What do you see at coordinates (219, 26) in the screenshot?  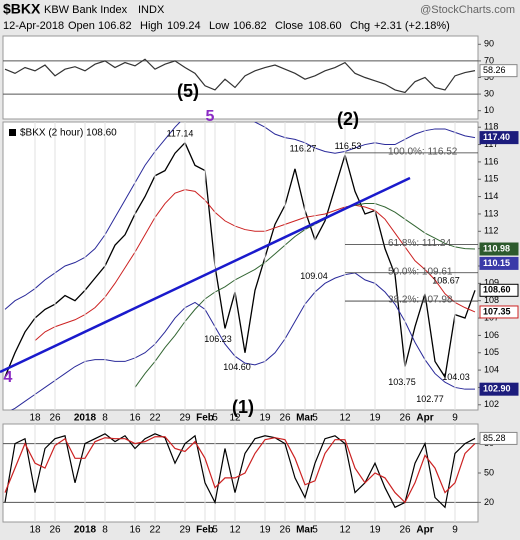 I see `quote-key: Low` at bounding box center [219, 26].